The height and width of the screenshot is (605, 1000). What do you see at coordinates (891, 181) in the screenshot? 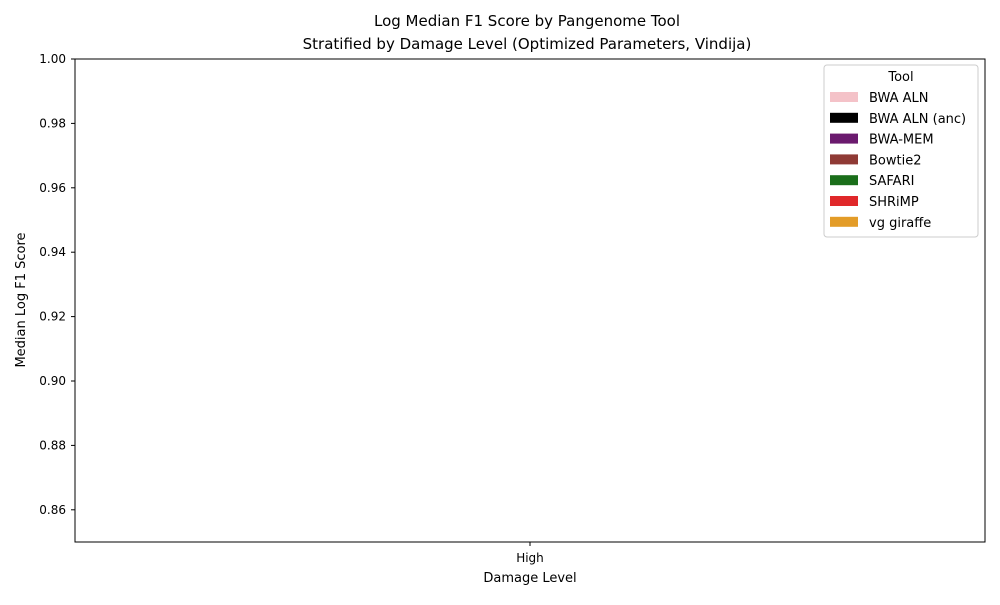
I see `legend-label: SAFARI` at bounding box center [891, 181].